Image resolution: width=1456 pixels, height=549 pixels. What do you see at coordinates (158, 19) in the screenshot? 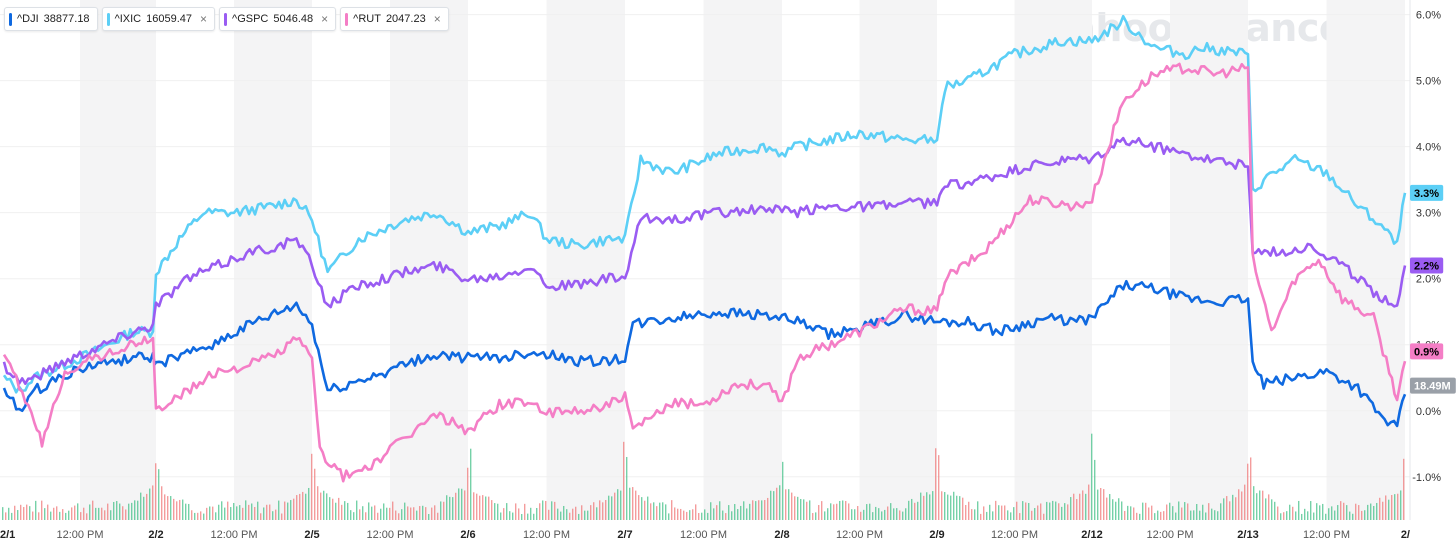
I see `legend-chip-ixic: ^IXIC 16059.47 ×` at bounding box center [158, 19].